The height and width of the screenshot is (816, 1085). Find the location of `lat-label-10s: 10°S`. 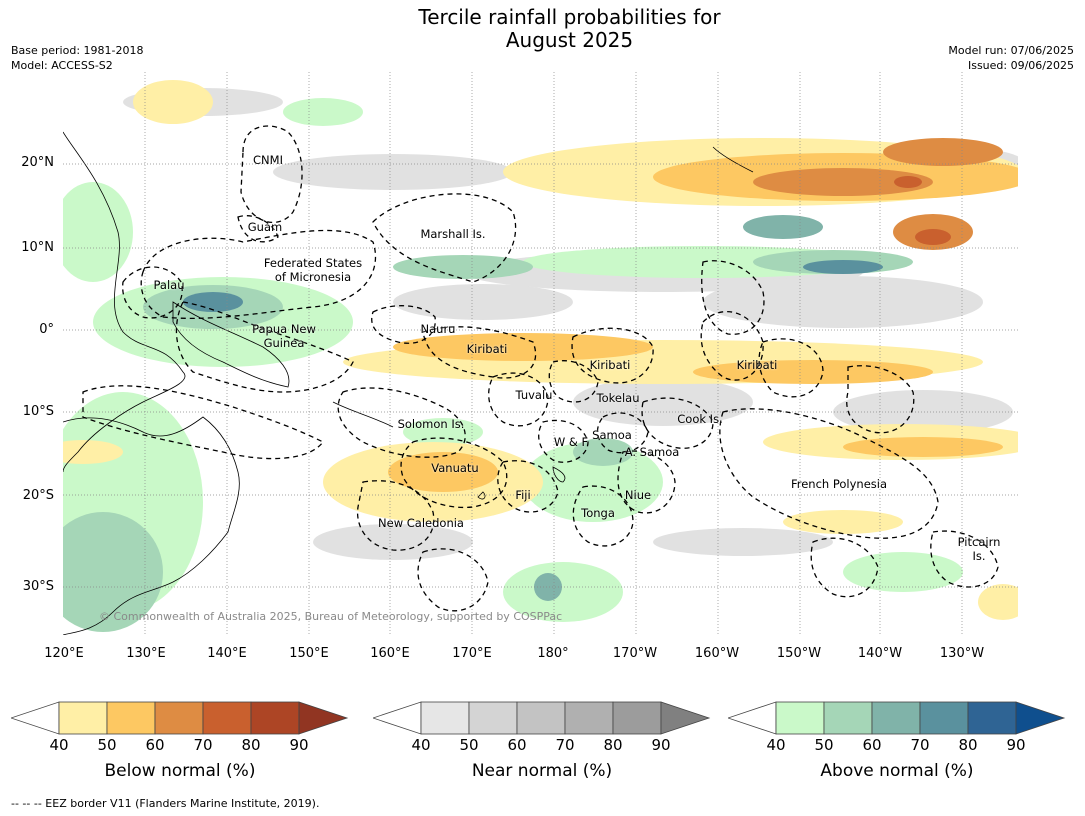

lat-label-10s: 10°S is located at coordinates (38, 411).